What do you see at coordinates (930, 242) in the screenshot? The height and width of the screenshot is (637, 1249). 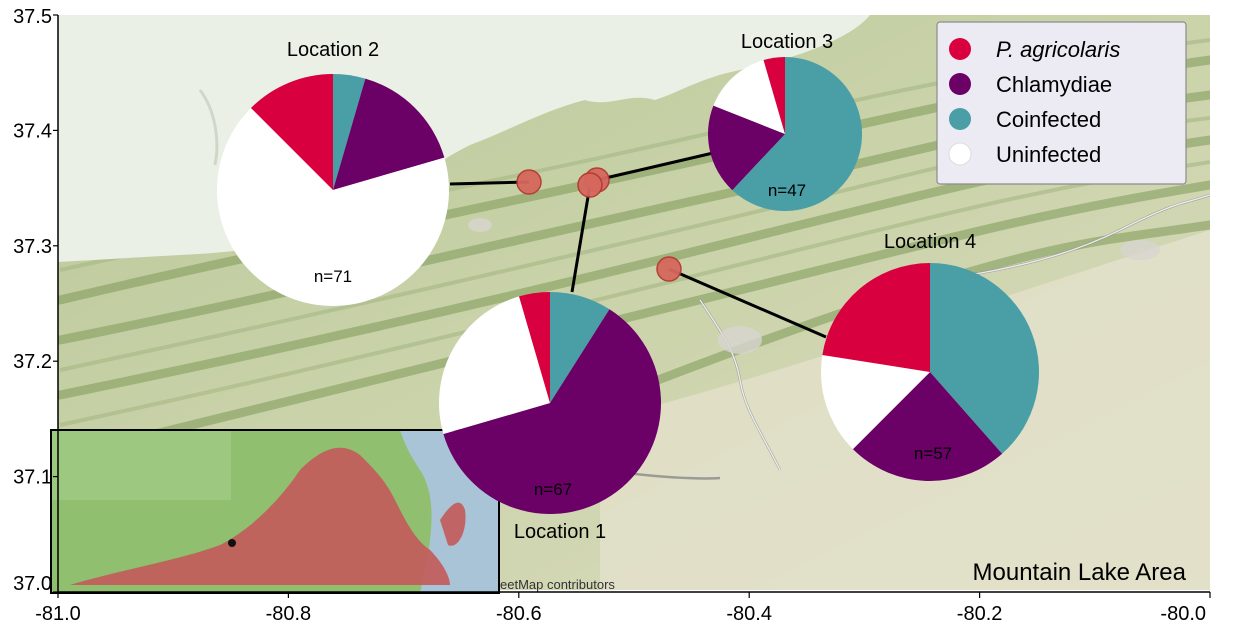 I see `pie-title: Location 4` at bounding box center [930, 242].